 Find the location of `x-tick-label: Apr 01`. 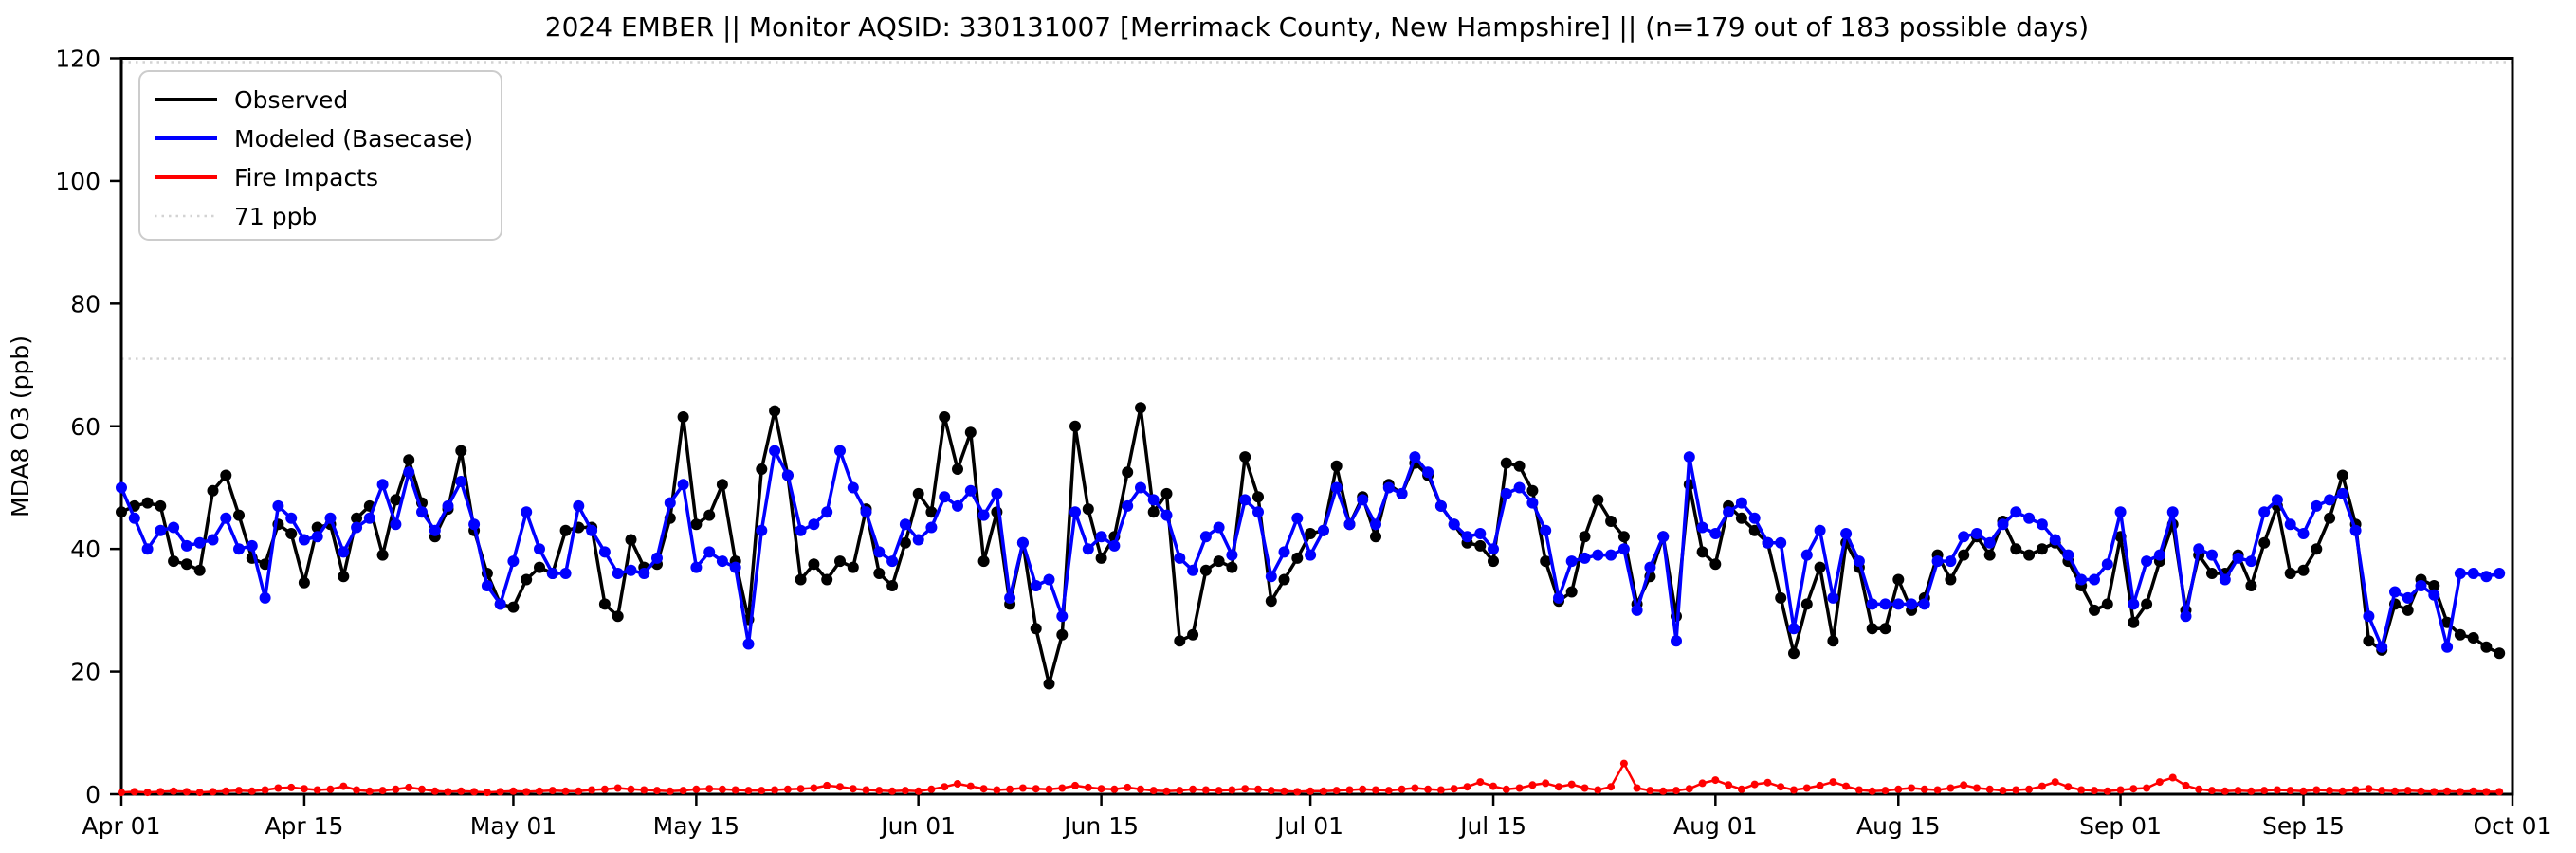

x-tick-label: Apr 01 is located at coordinates (121, 826).